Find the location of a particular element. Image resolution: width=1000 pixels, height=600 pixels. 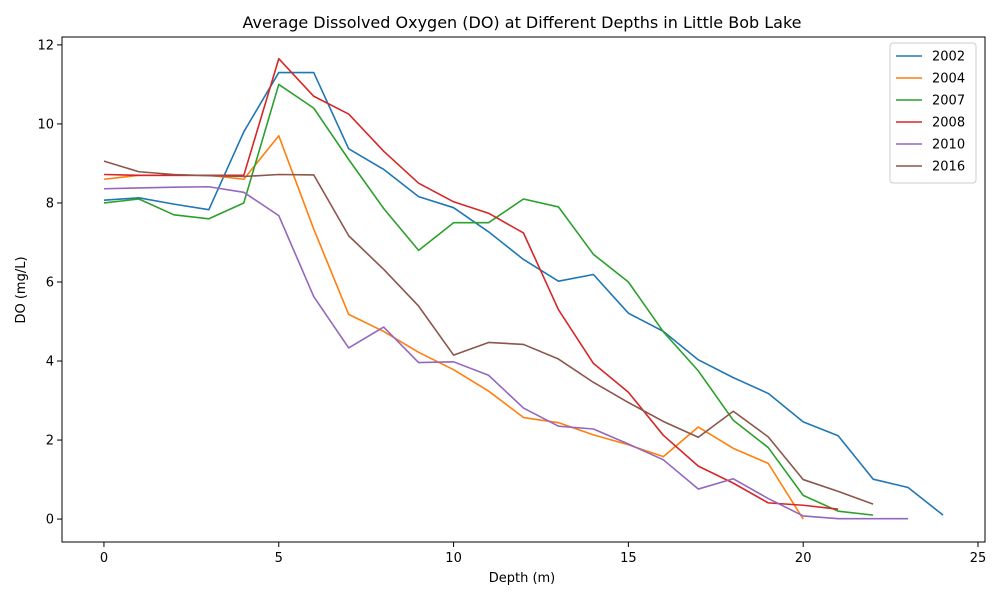

y-tick-label: 10 is located at coordinates (45, 124).